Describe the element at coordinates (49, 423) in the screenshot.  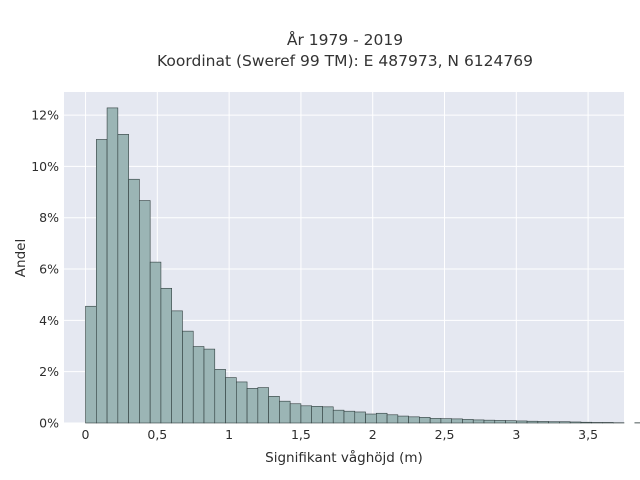
I see `y-tick-label: 0%` at that location.